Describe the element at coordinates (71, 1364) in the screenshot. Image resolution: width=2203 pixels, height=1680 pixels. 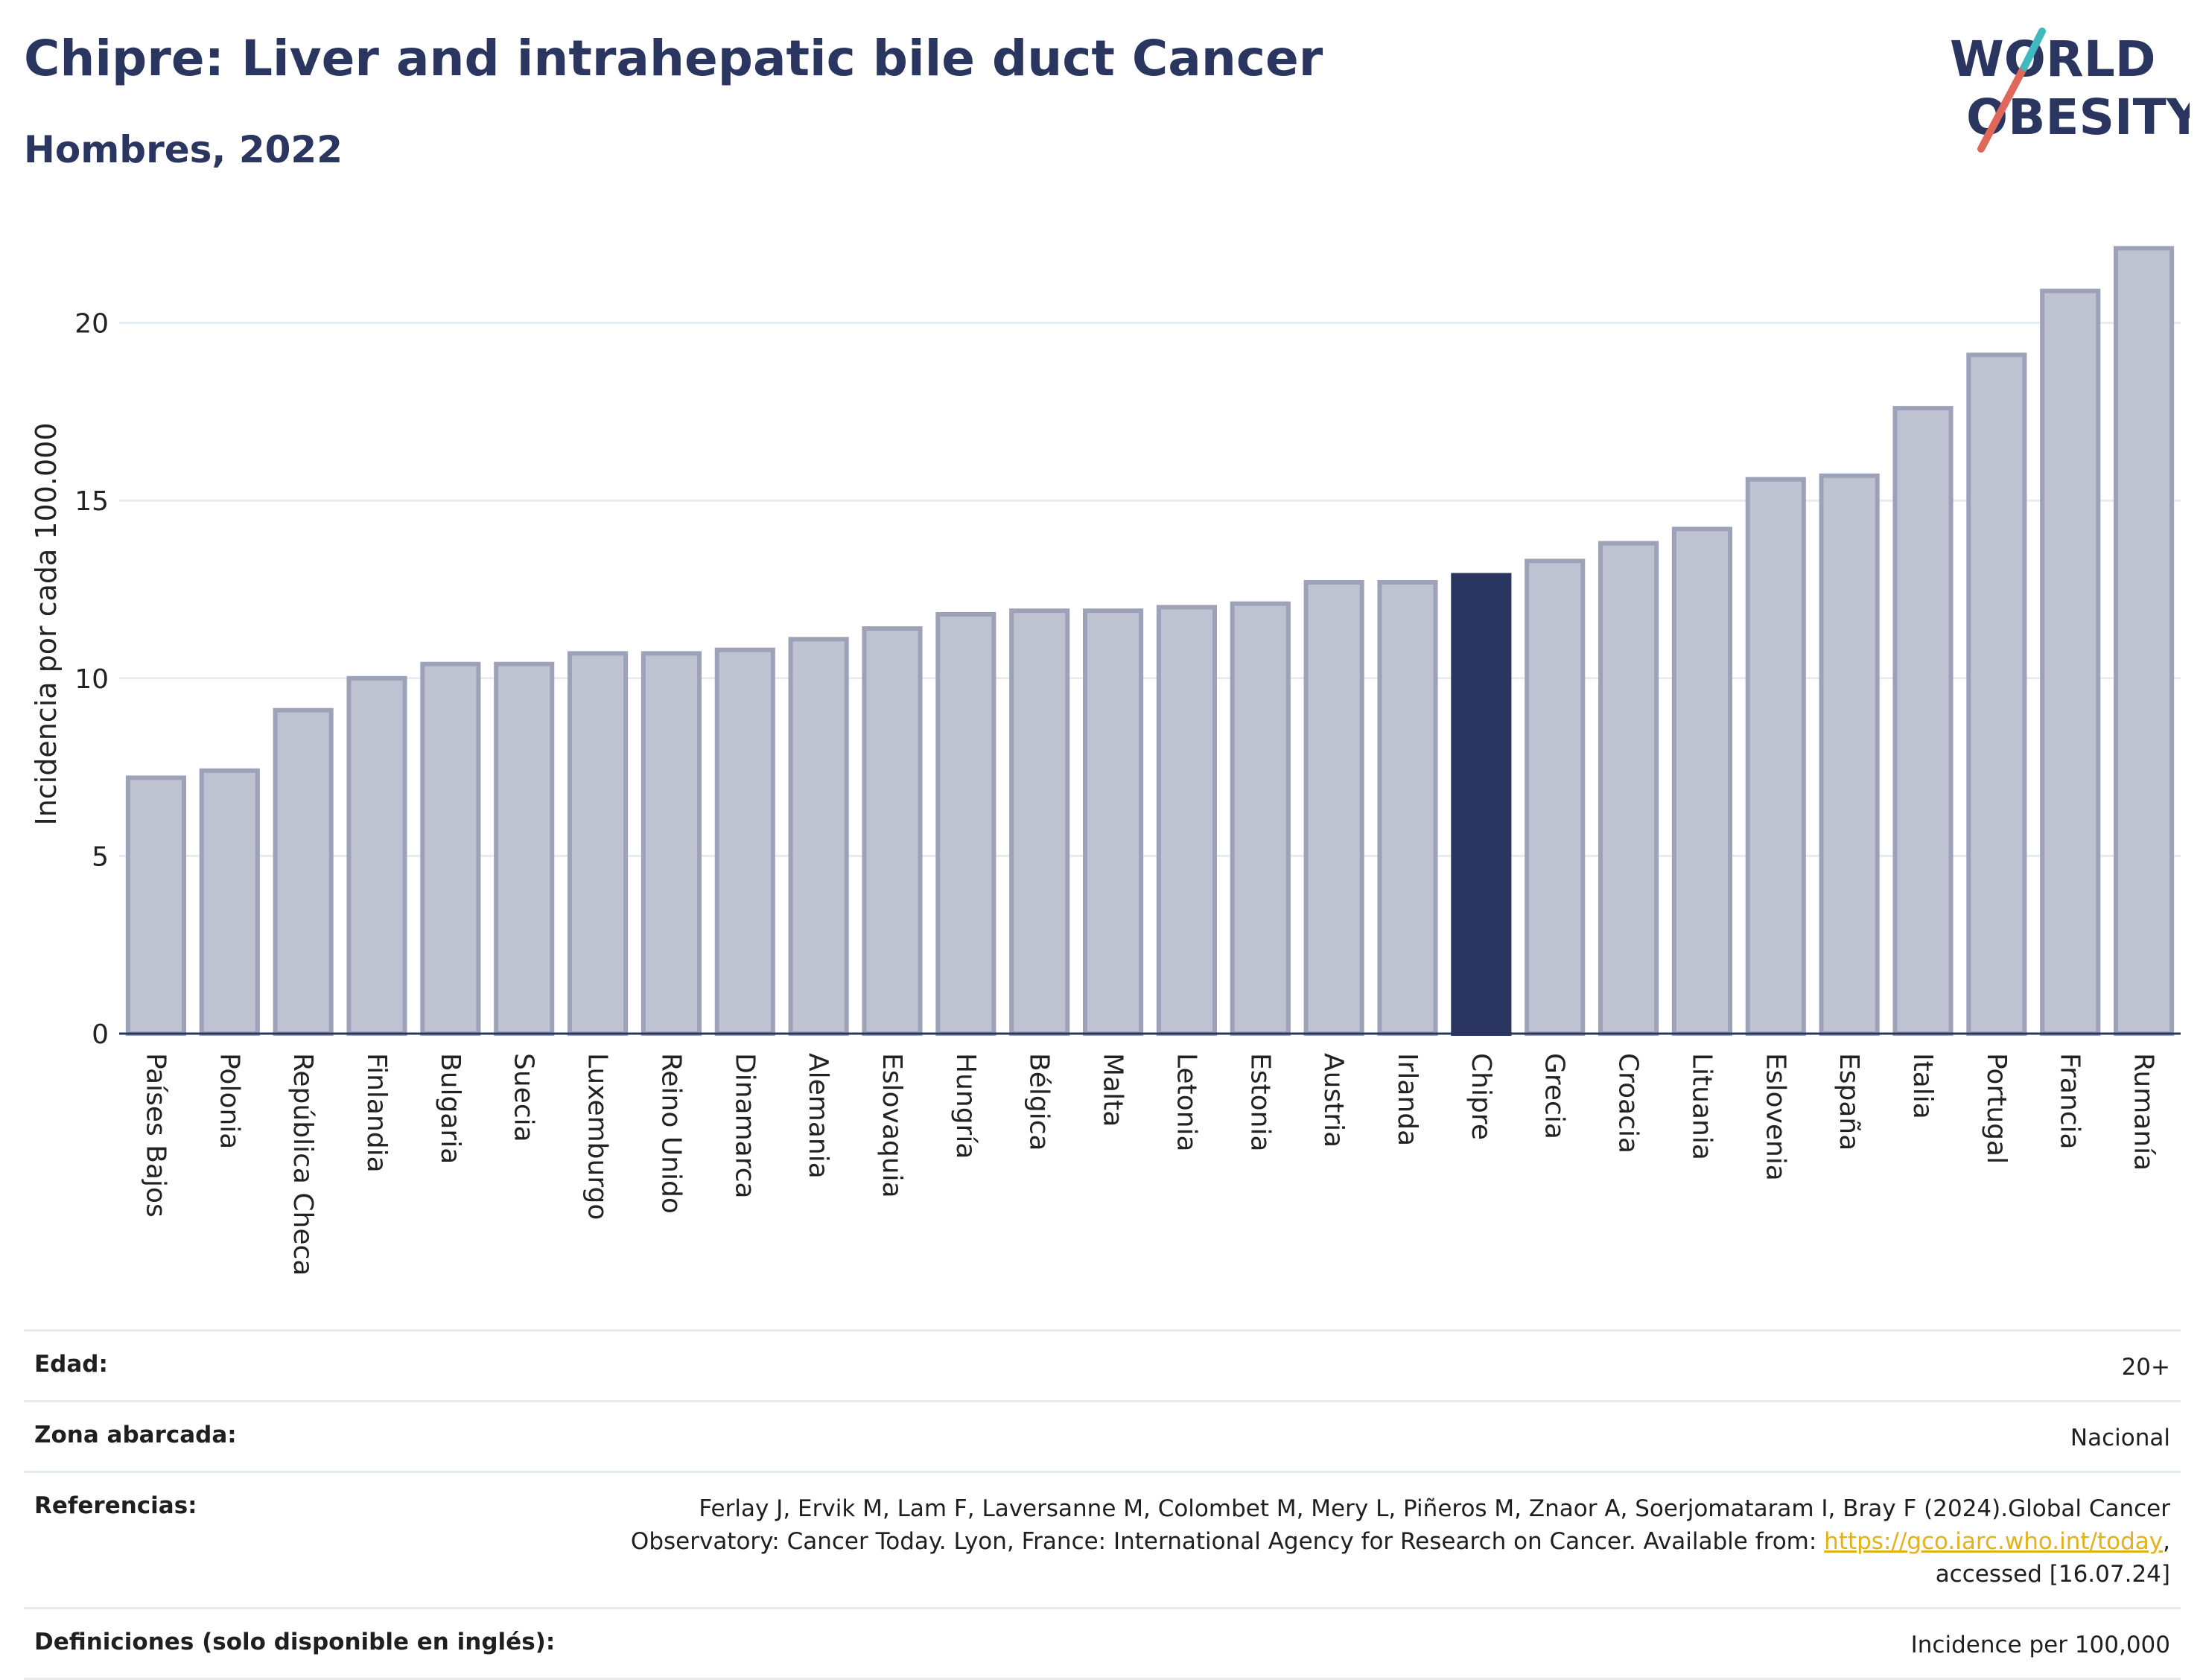
I see `age-label: Edad:` at that location.